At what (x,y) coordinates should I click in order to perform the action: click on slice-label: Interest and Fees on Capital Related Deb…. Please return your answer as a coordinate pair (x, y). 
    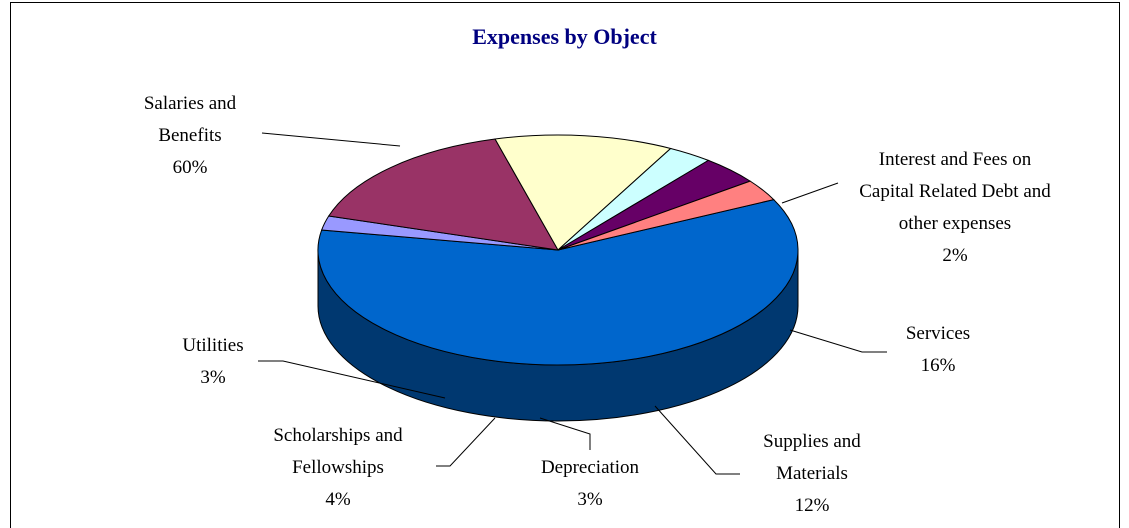
    Looking at the image, I should click on (955, 208).